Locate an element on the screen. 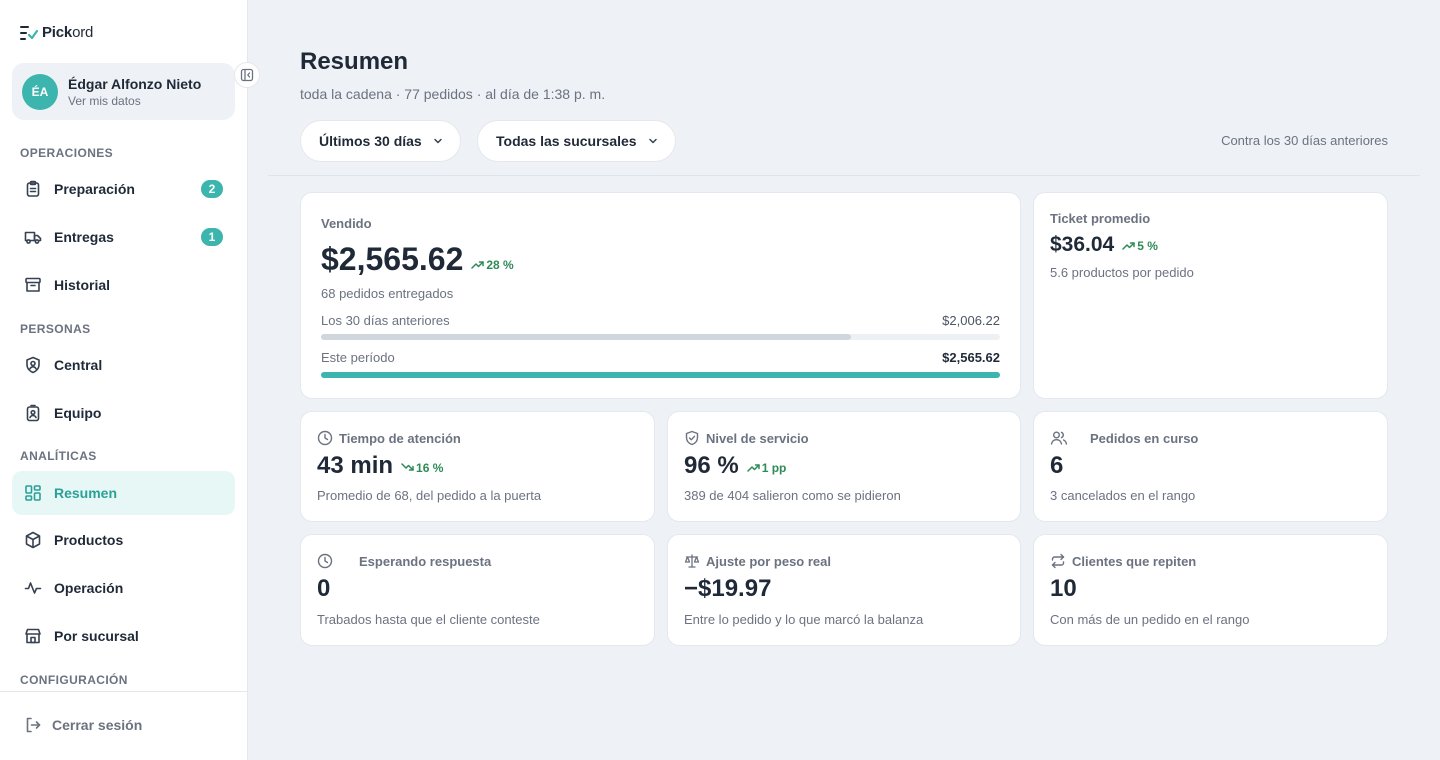 The width and height of the screenshot is (1440, 760). sidebar-item-label: Resumen is located at coordinates (86, 493).